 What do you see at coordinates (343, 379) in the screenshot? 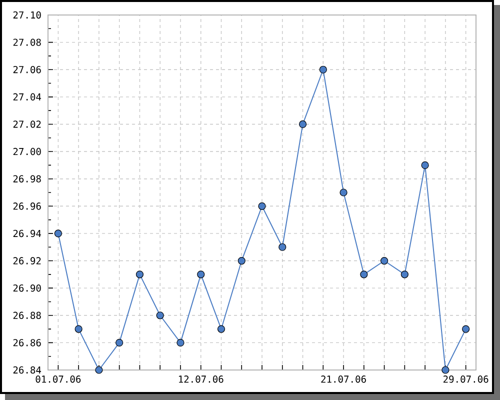
I see `x-tick-label: 21.07.06` at bounding box center [343, 379].